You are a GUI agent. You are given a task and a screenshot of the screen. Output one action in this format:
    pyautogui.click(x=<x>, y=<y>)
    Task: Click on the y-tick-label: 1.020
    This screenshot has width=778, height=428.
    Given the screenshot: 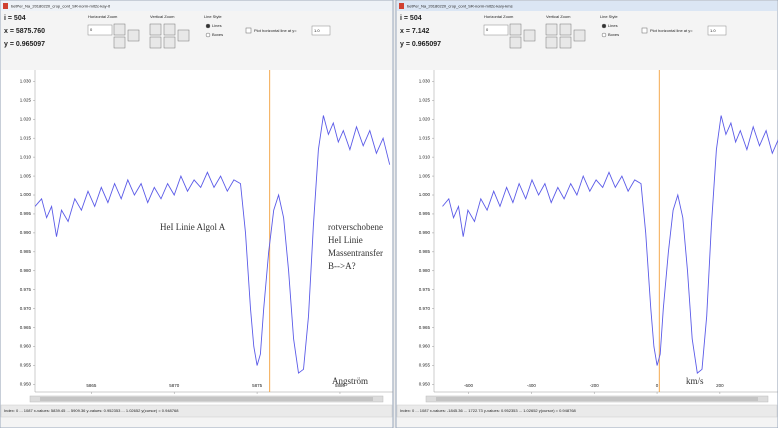 What is the action you would take?
    pyautogui.click(x=425, y=118)
    